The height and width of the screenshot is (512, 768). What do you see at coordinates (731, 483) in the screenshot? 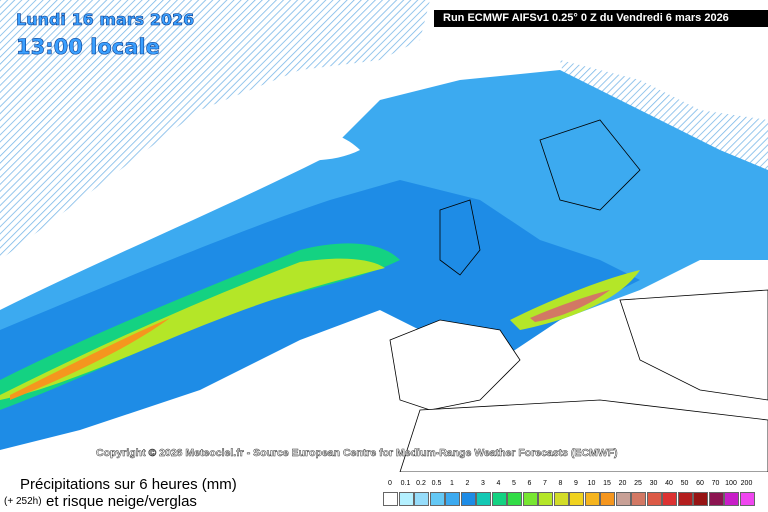
I see `legend-label: 100` at bounding box center [731, 483].